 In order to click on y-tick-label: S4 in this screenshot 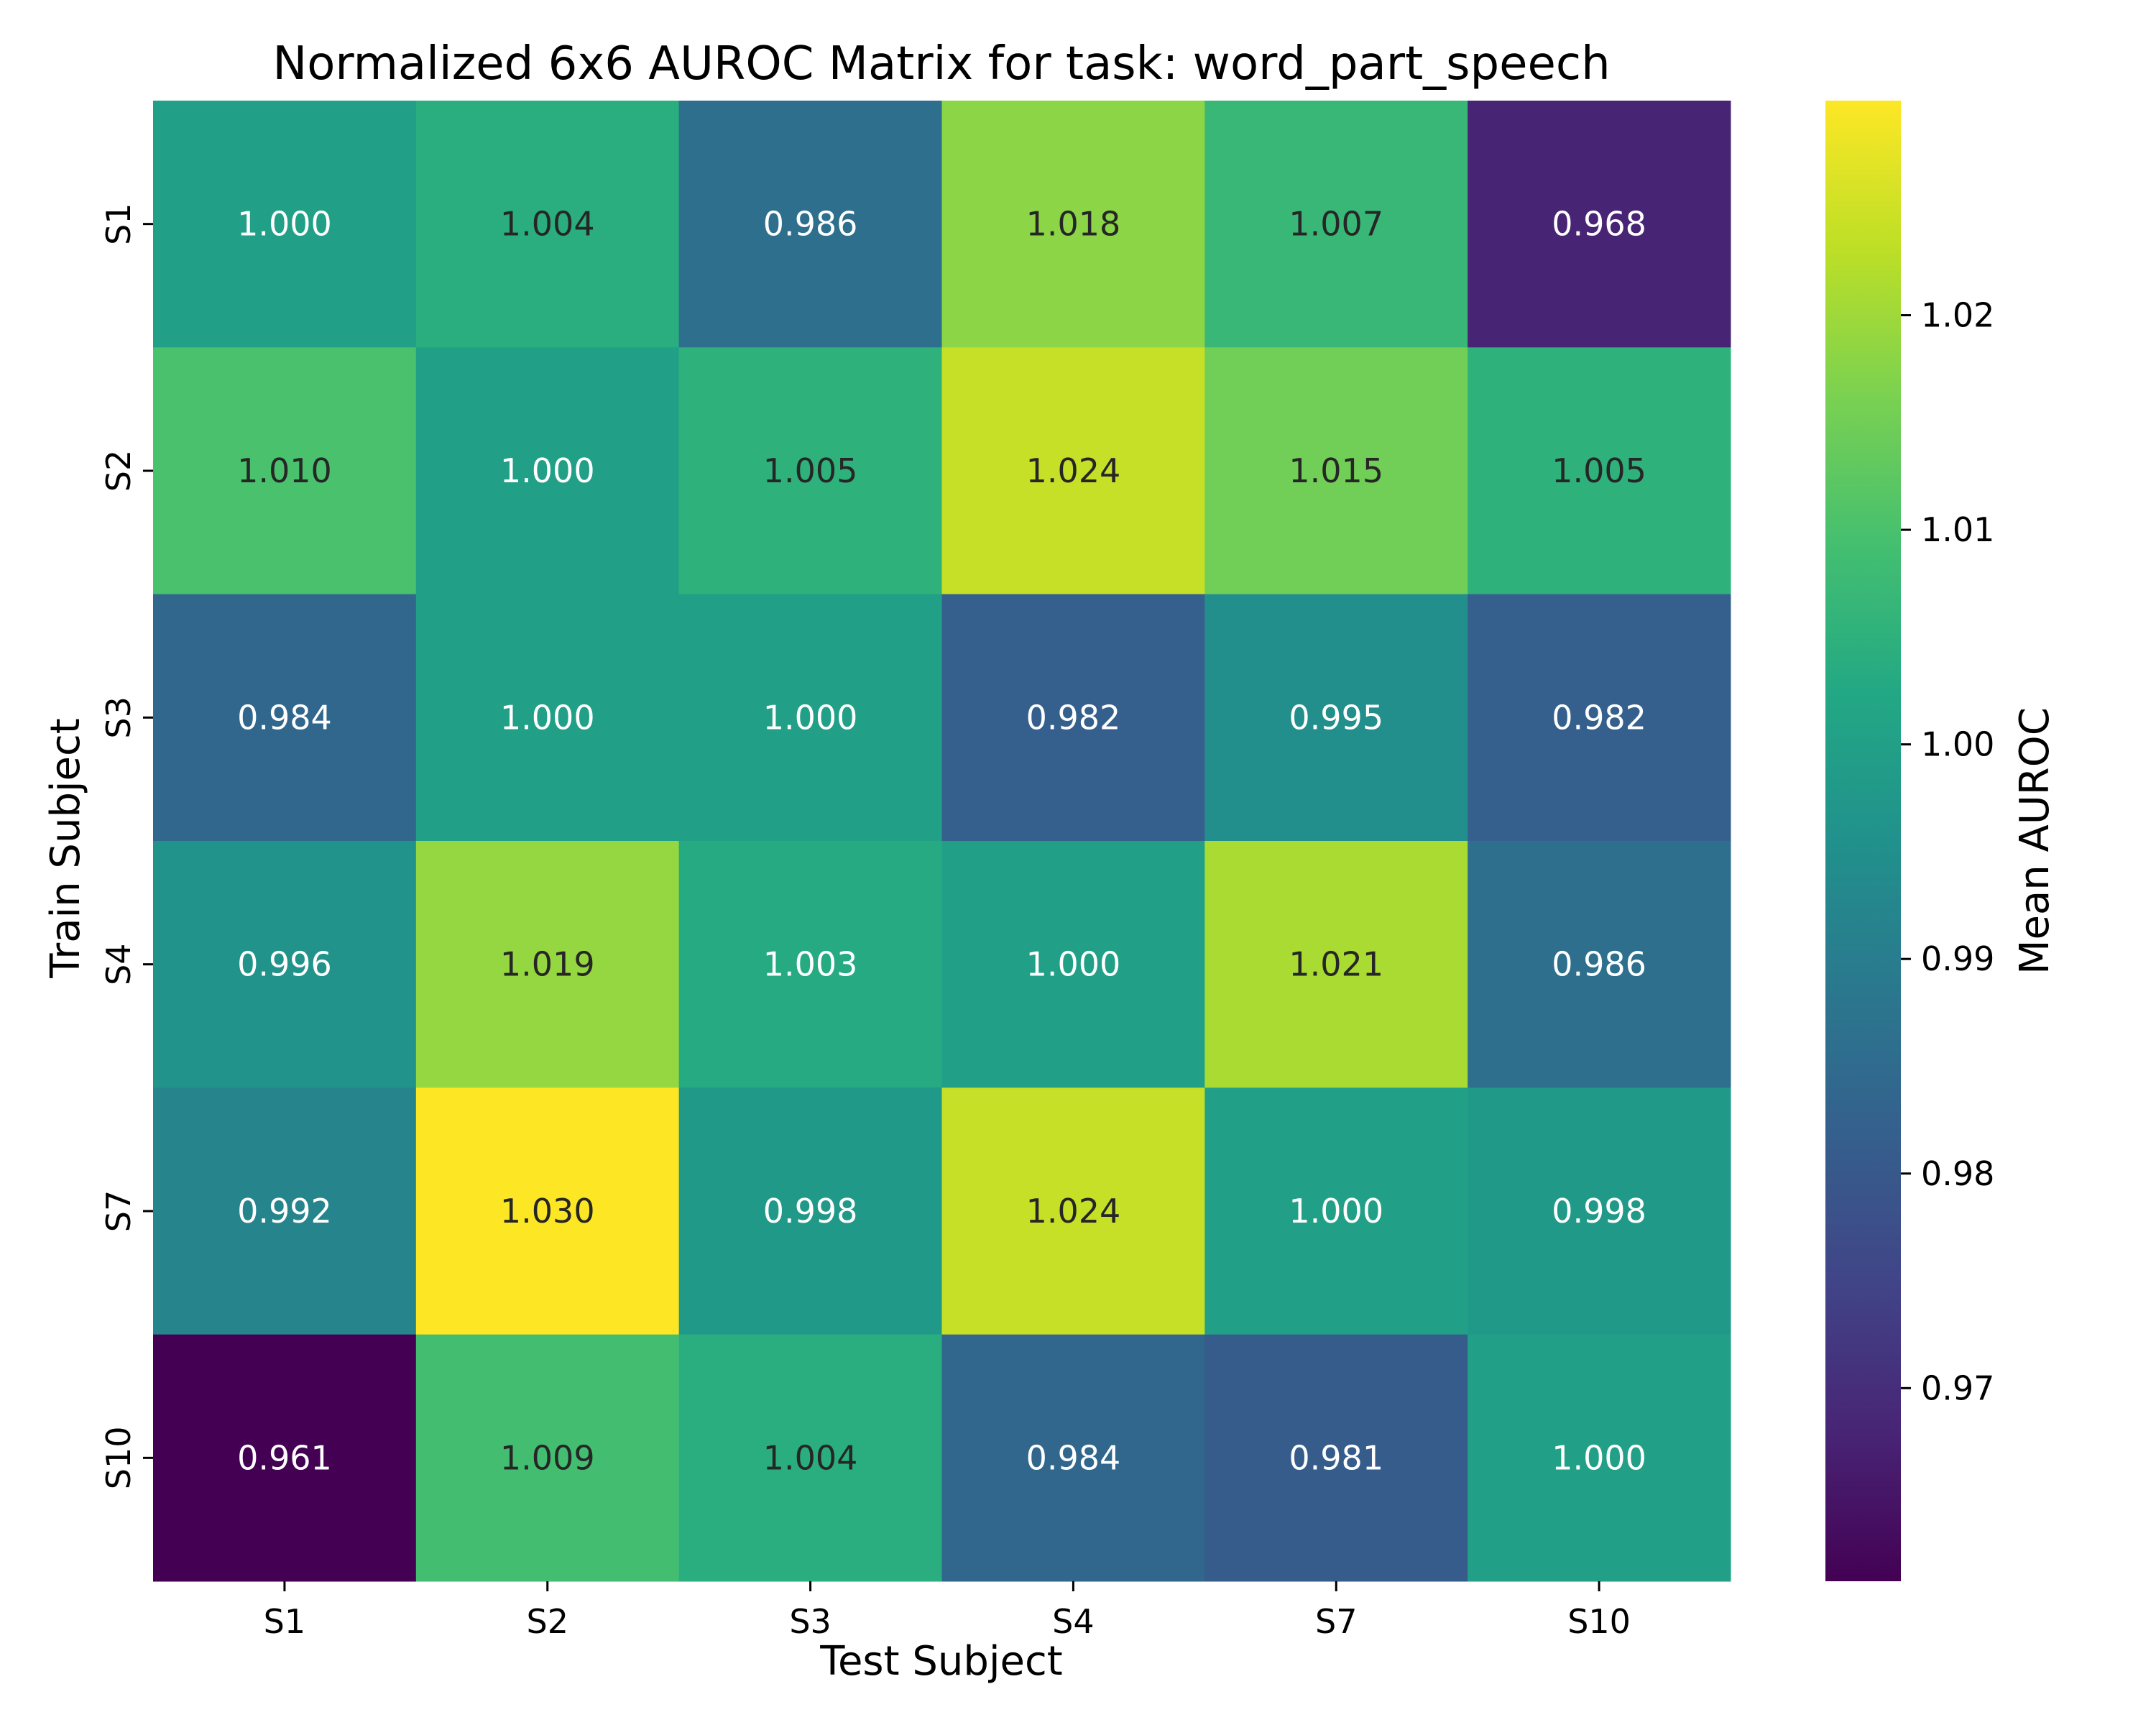, I will do `click(118, 964)`.